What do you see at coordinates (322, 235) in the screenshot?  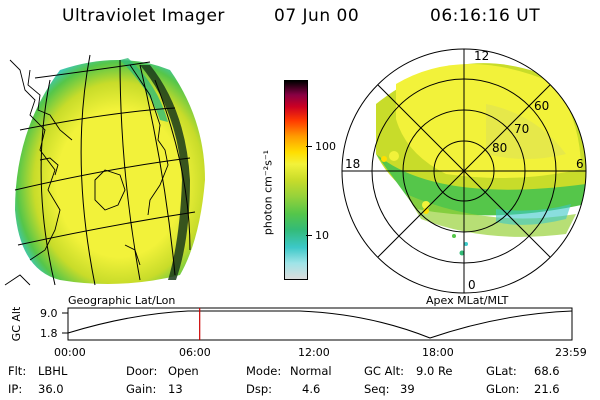 I see `colorbar-label-10: 10` at bounding box center [322, 235].